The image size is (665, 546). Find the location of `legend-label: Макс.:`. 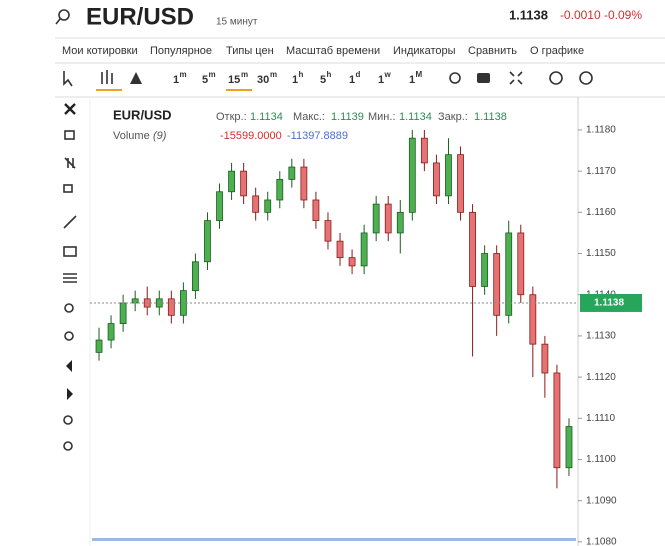

legend-label: Макс.: is located at coordinates (309, 117).